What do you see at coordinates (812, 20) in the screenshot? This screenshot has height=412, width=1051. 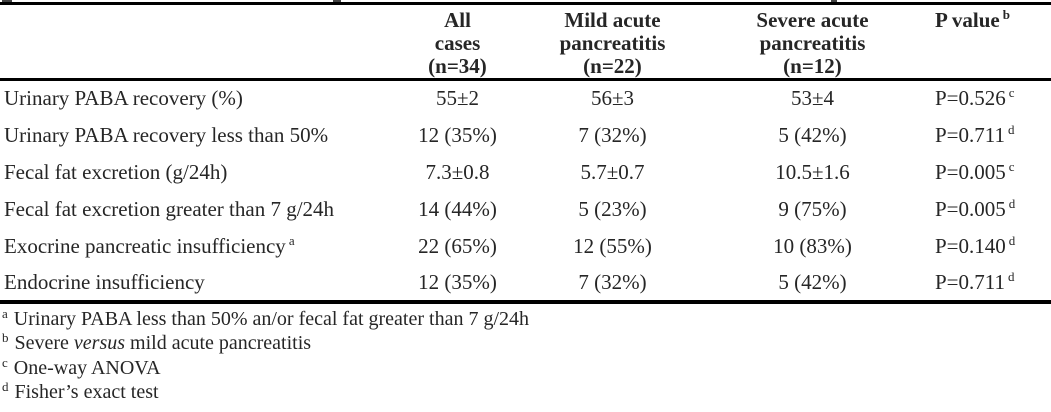 I see `header-line: Severe acute` at bounding box center [812, 20].